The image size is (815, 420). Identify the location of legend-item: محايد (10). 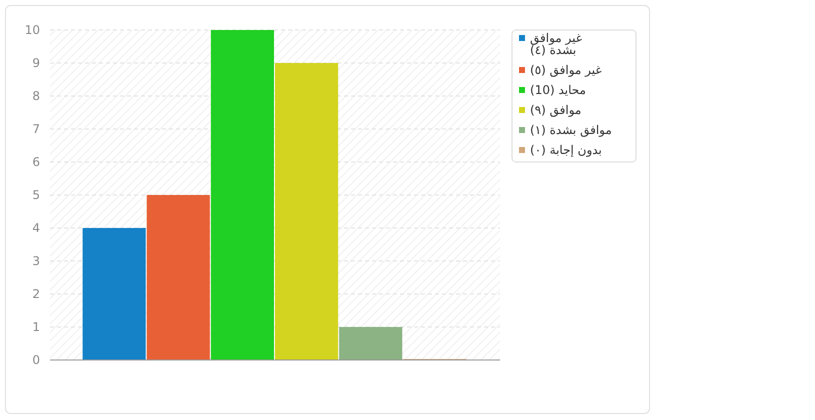
(552, 90).